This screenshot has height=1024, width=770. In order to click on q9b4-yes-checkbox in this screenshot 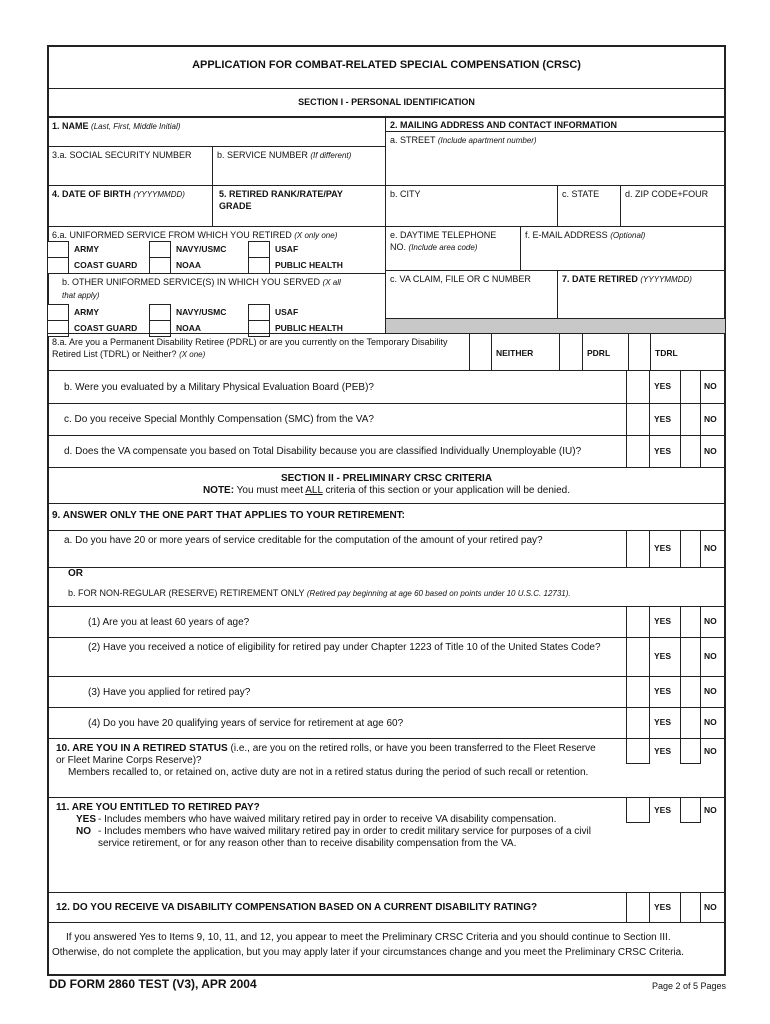, I will do `click(638, 723)`.